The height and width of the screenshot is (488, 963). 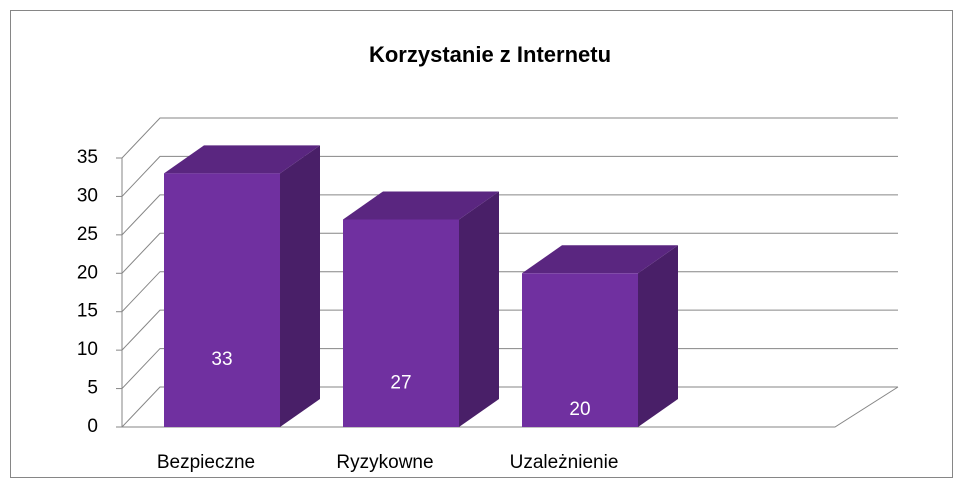 I want to click on x-tick-label: Uzależnienie, so click(x=564, y=462).